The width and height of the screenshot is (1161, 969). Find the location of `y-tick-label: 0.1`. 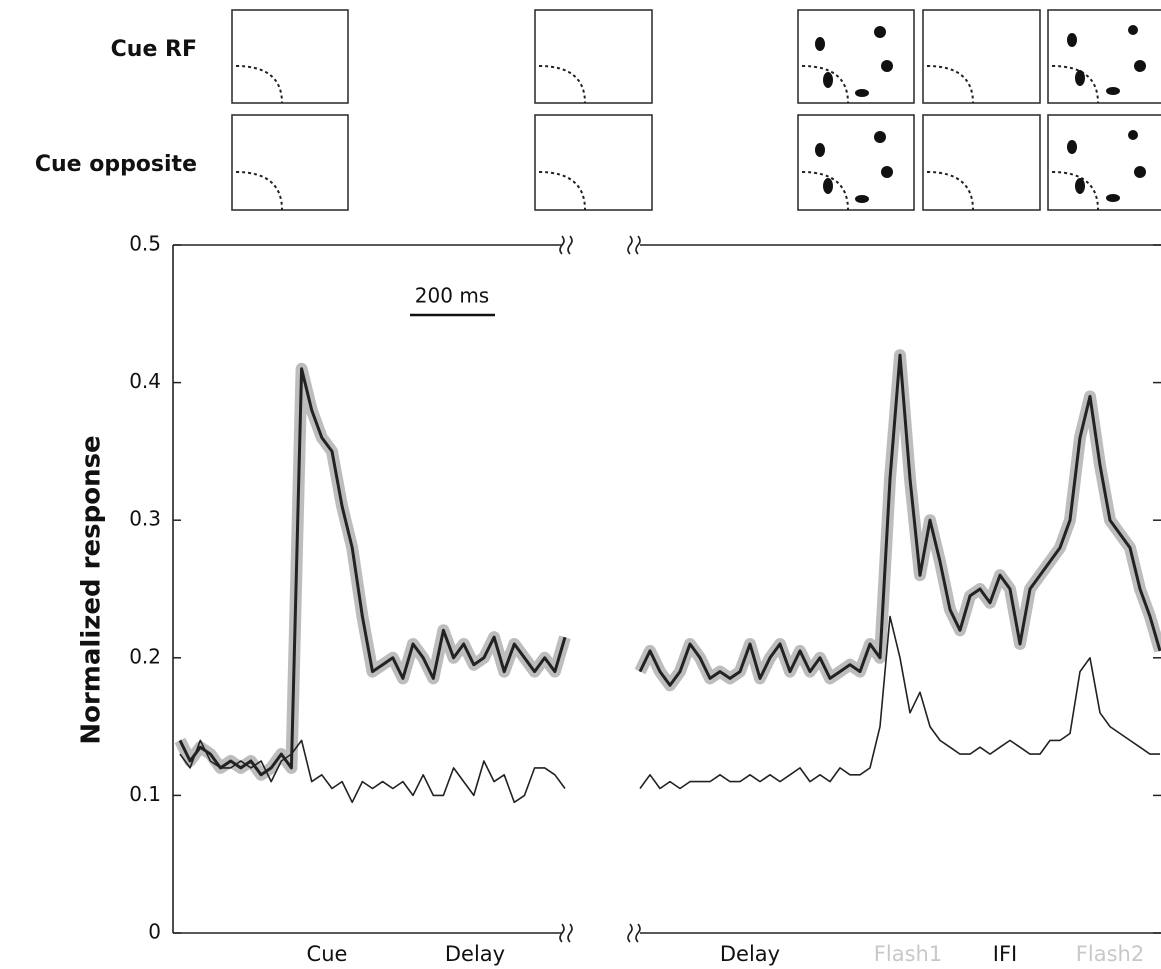

y-tick-label: 0.1 is located at coordinates (145, 794).